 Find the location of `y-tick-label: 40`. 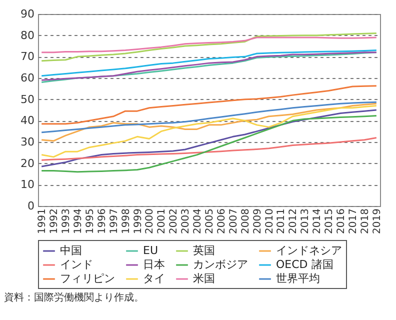

y-tick-label: 40 is located at coordinates (27, 121).